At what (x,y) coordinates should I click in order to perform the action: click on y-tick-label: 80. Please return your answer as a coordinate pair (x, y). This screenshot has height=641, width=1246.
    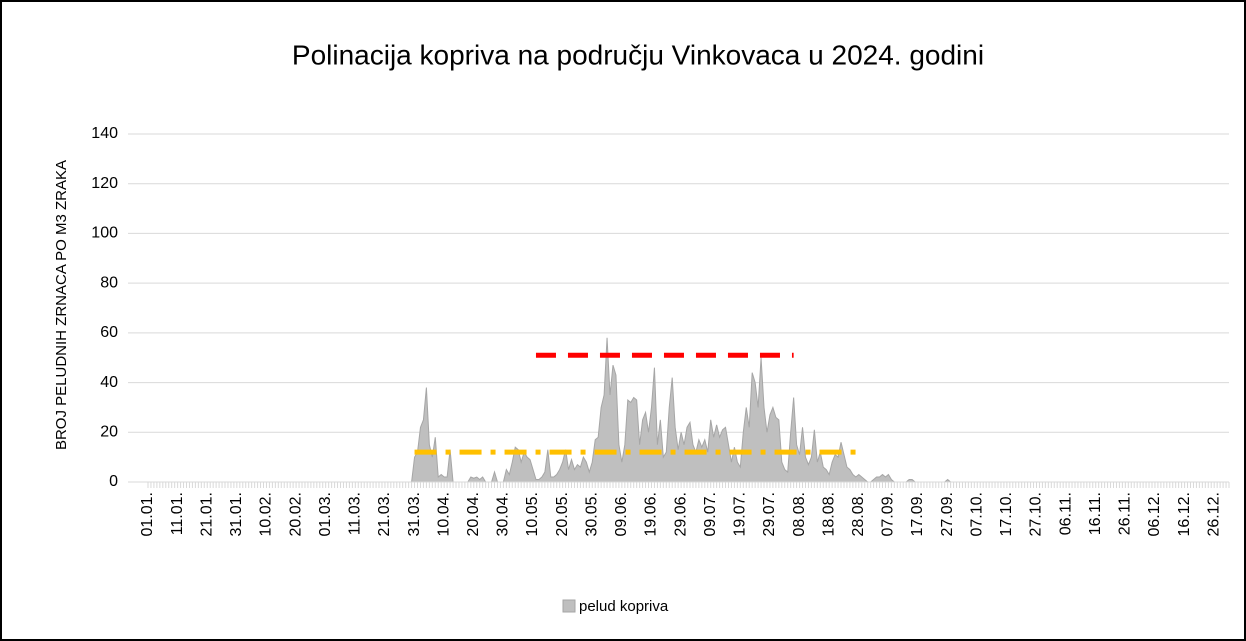
    Looking at the image, I should click on (109, 282).